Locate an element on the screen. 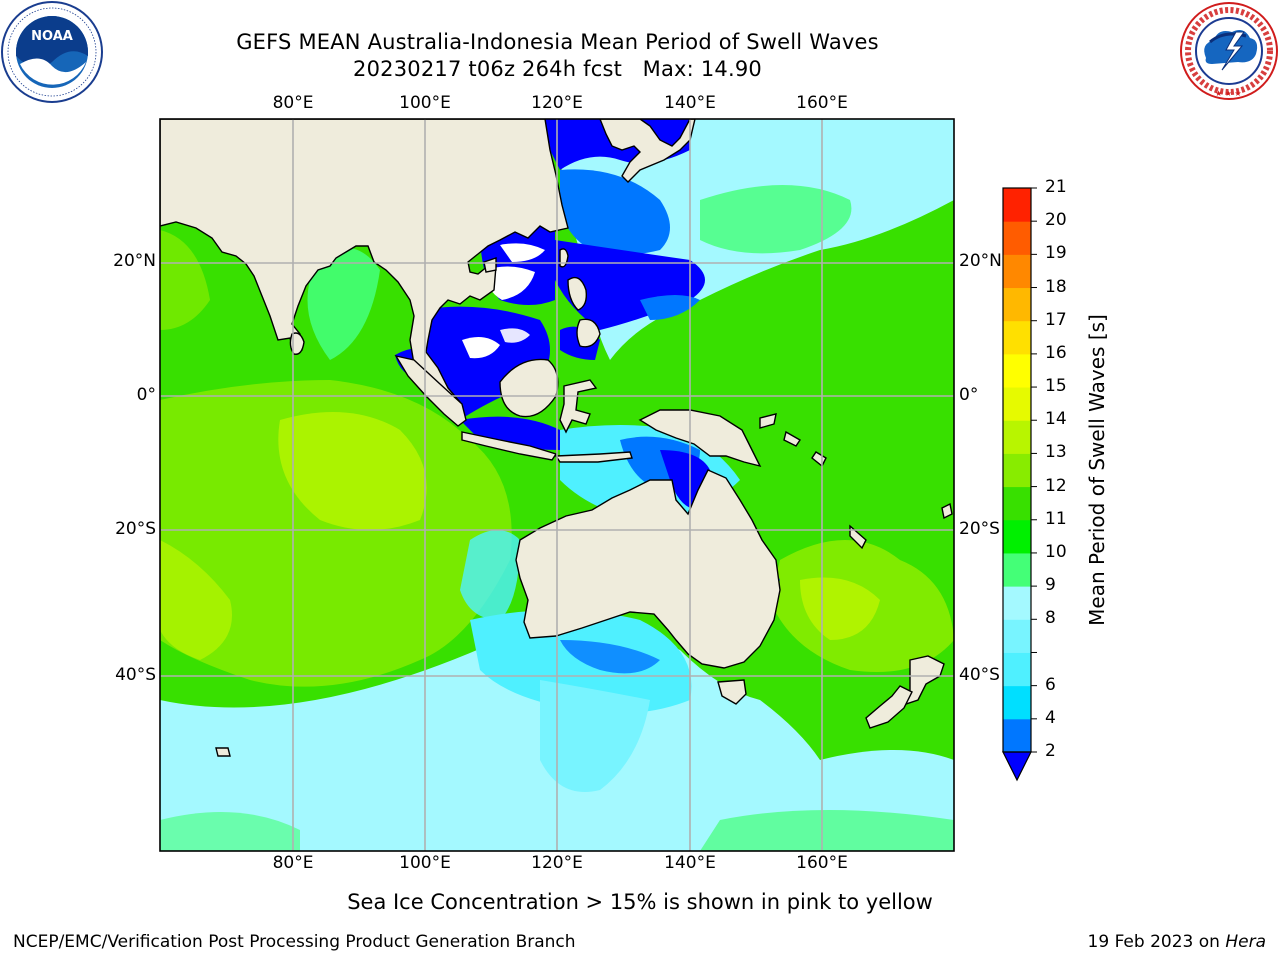 The image size is (1280, 960). lat-label-left-20s: 20°S is located at coordinates (135, 529).